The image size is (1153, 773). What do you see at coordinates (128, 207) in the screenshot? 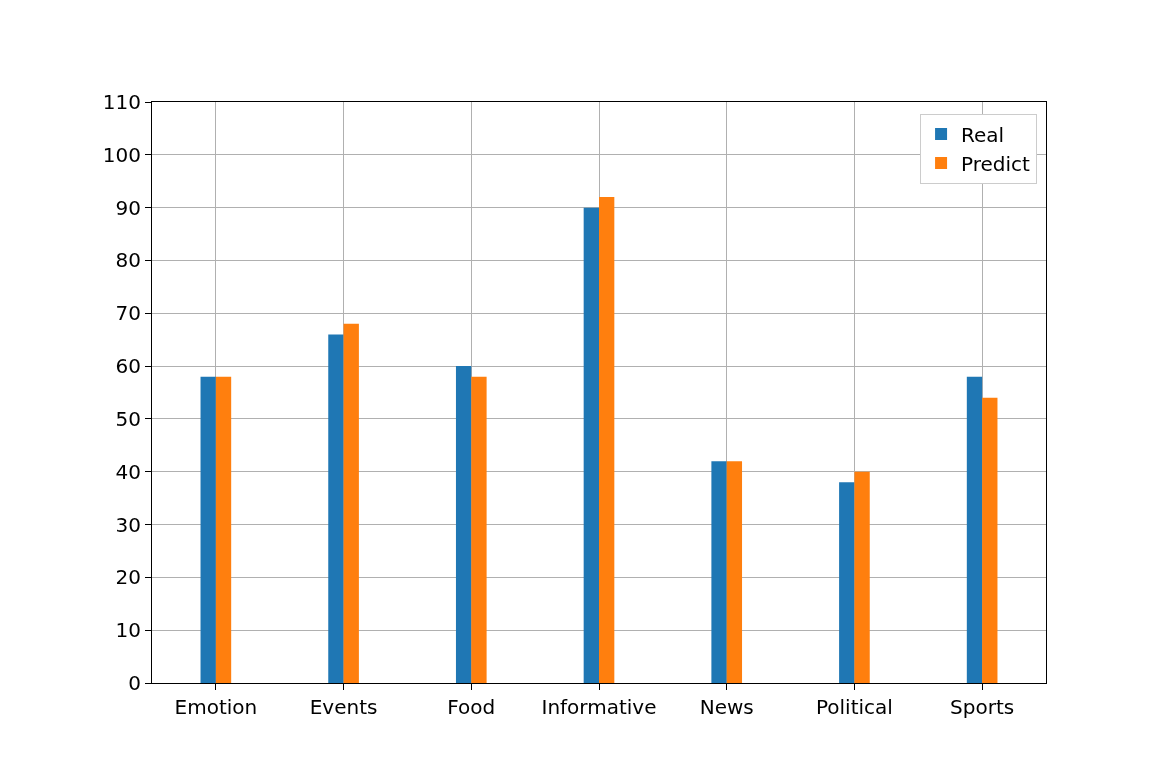
I see `y-tick-label: 90` at bounding box center [128, 207].